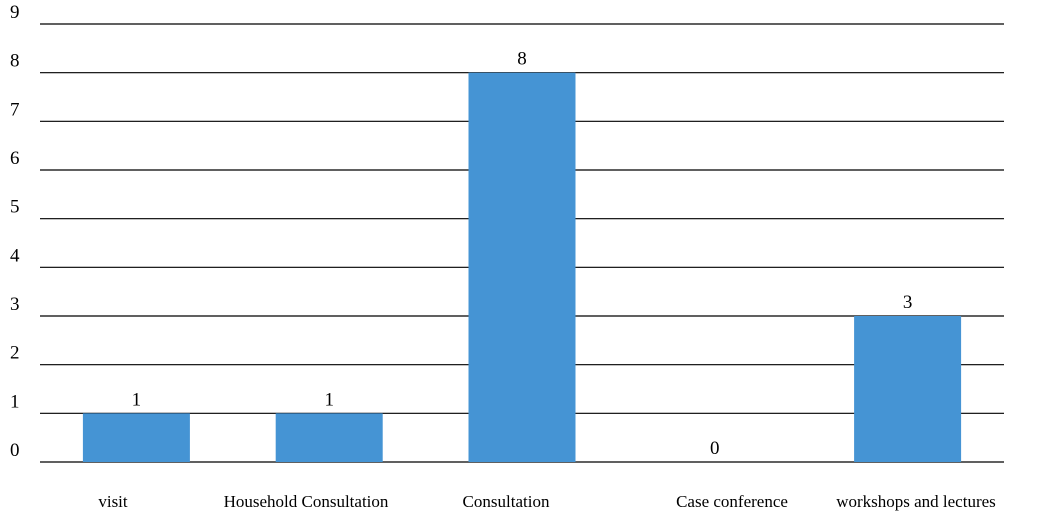 The width and height of the screenshot is (1040, 518). Describe the element at coordinates (15, 207) in the screenshot. I see `y-tick-label: 5` at that location.